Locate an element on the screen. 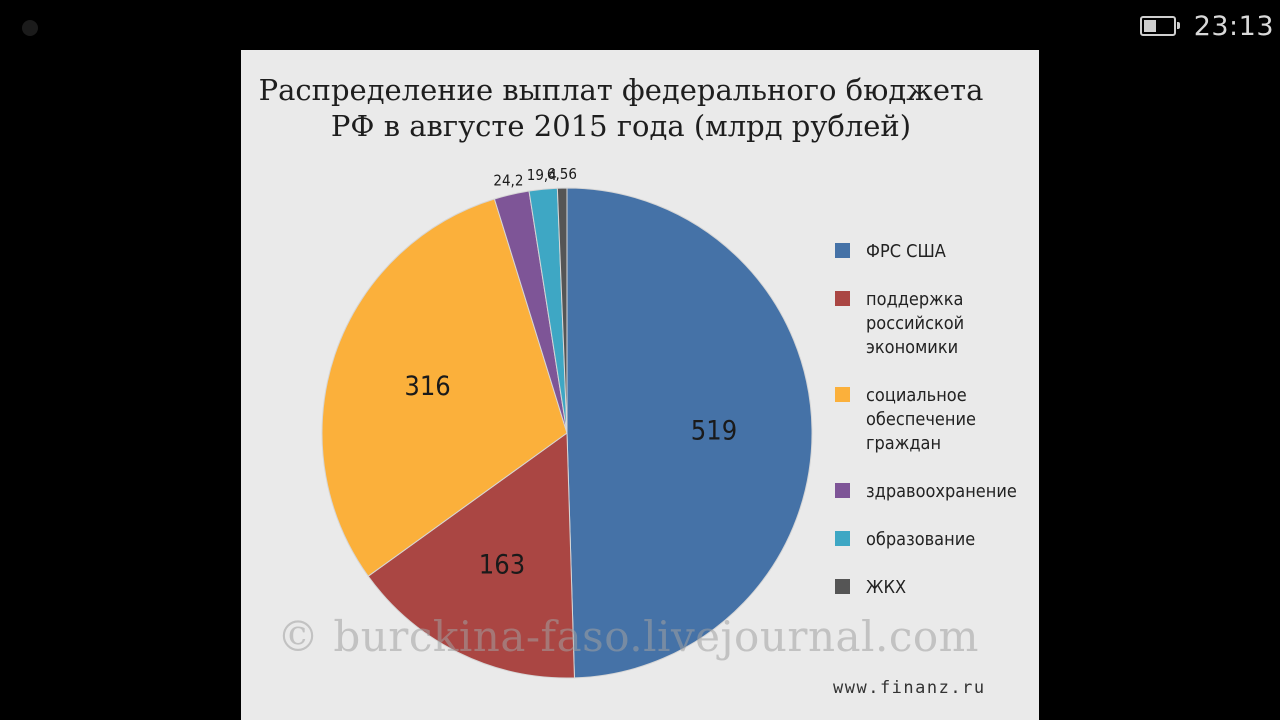 This screenshot has width=1280, height=720. slice-value-label: 6,56 is located at coordinates (562, 174).